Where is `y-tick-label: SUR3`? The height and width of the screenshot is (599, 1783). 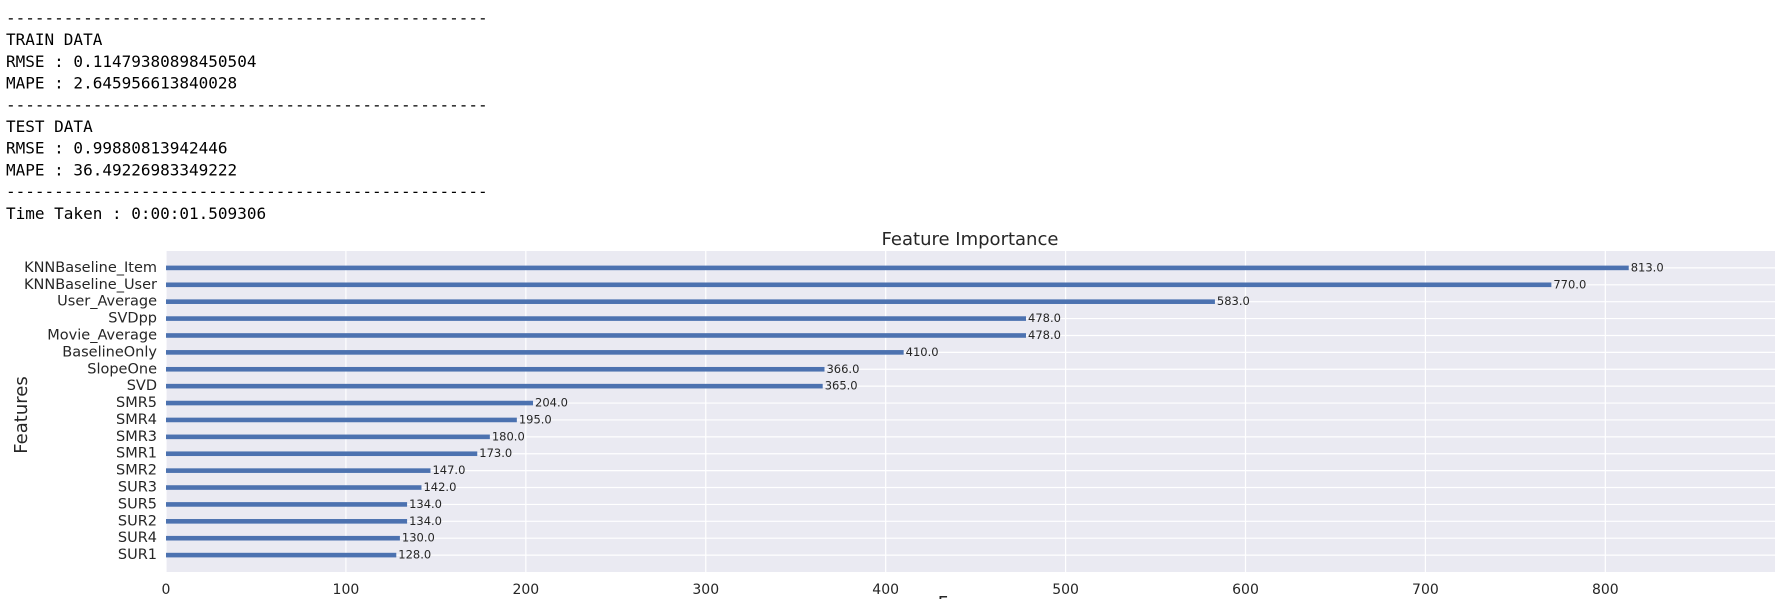 y-tick-label: SUR3 is located at coordinates (137, 488).